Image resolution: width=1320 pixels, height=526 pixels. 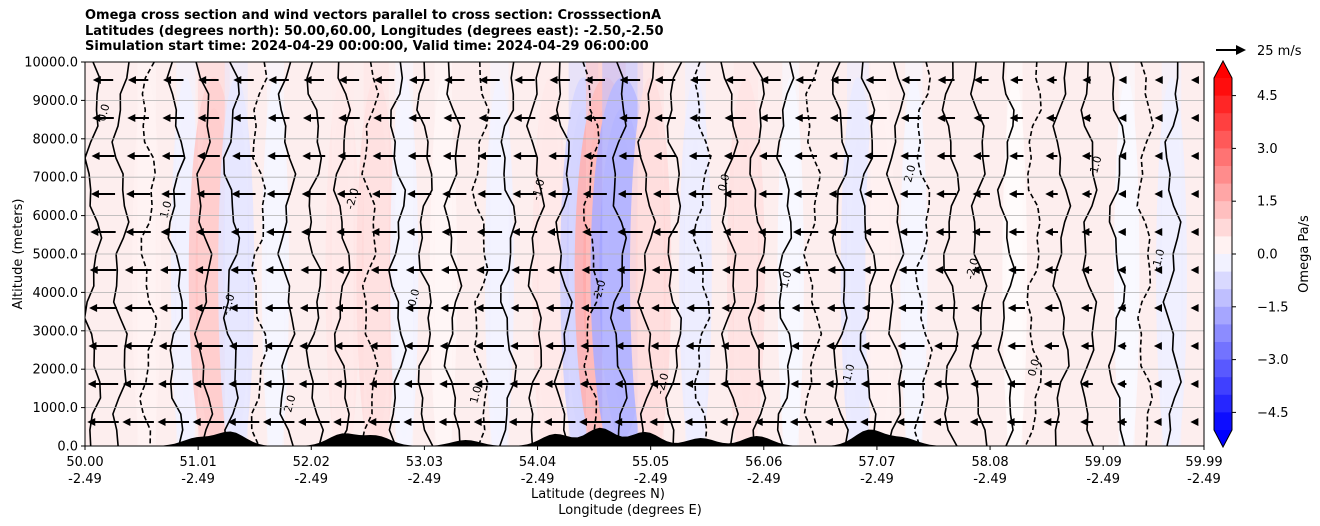 What do you see at coordinates (630, 510) in the screenshot?
I see `x-axis-label-lon: Longitude (degrees E)` at bounding box center [630, 510].